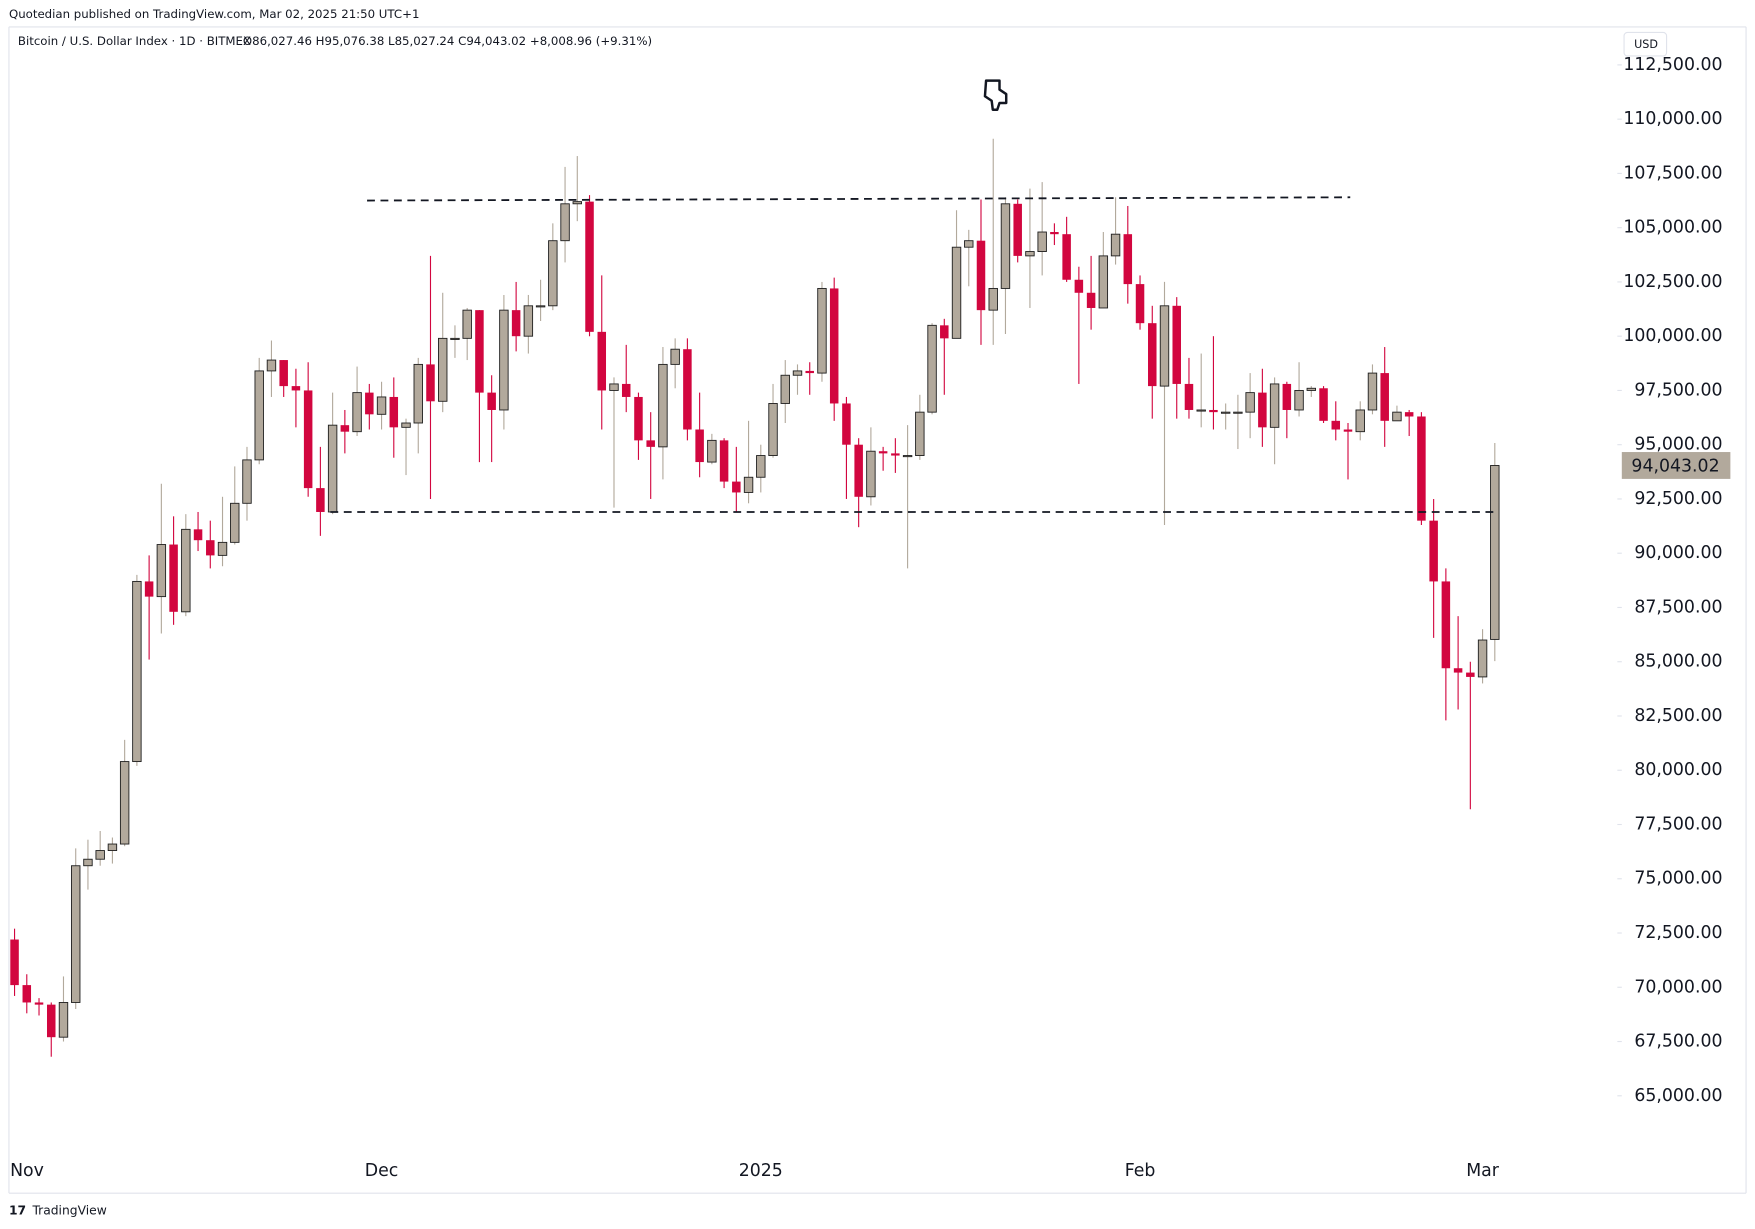  What do you see at coordinates (1675, 467) in the screenshot?
I see `last-price-label: 94,043.02` at bounding box center [1675, 467].